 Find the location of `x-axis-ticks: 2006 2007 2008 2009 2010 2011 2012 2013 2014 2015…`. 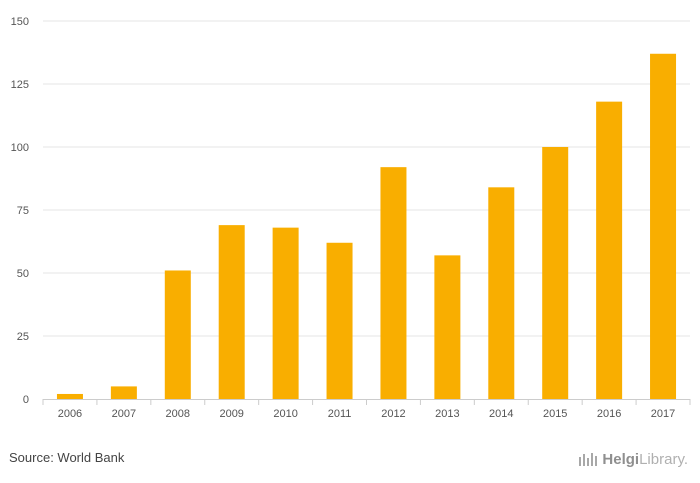

x-axis-ticks: 2006 2007 2008 2009 2010 2011 2012 2013 2014 2015… is located at coordinates (367, 414).